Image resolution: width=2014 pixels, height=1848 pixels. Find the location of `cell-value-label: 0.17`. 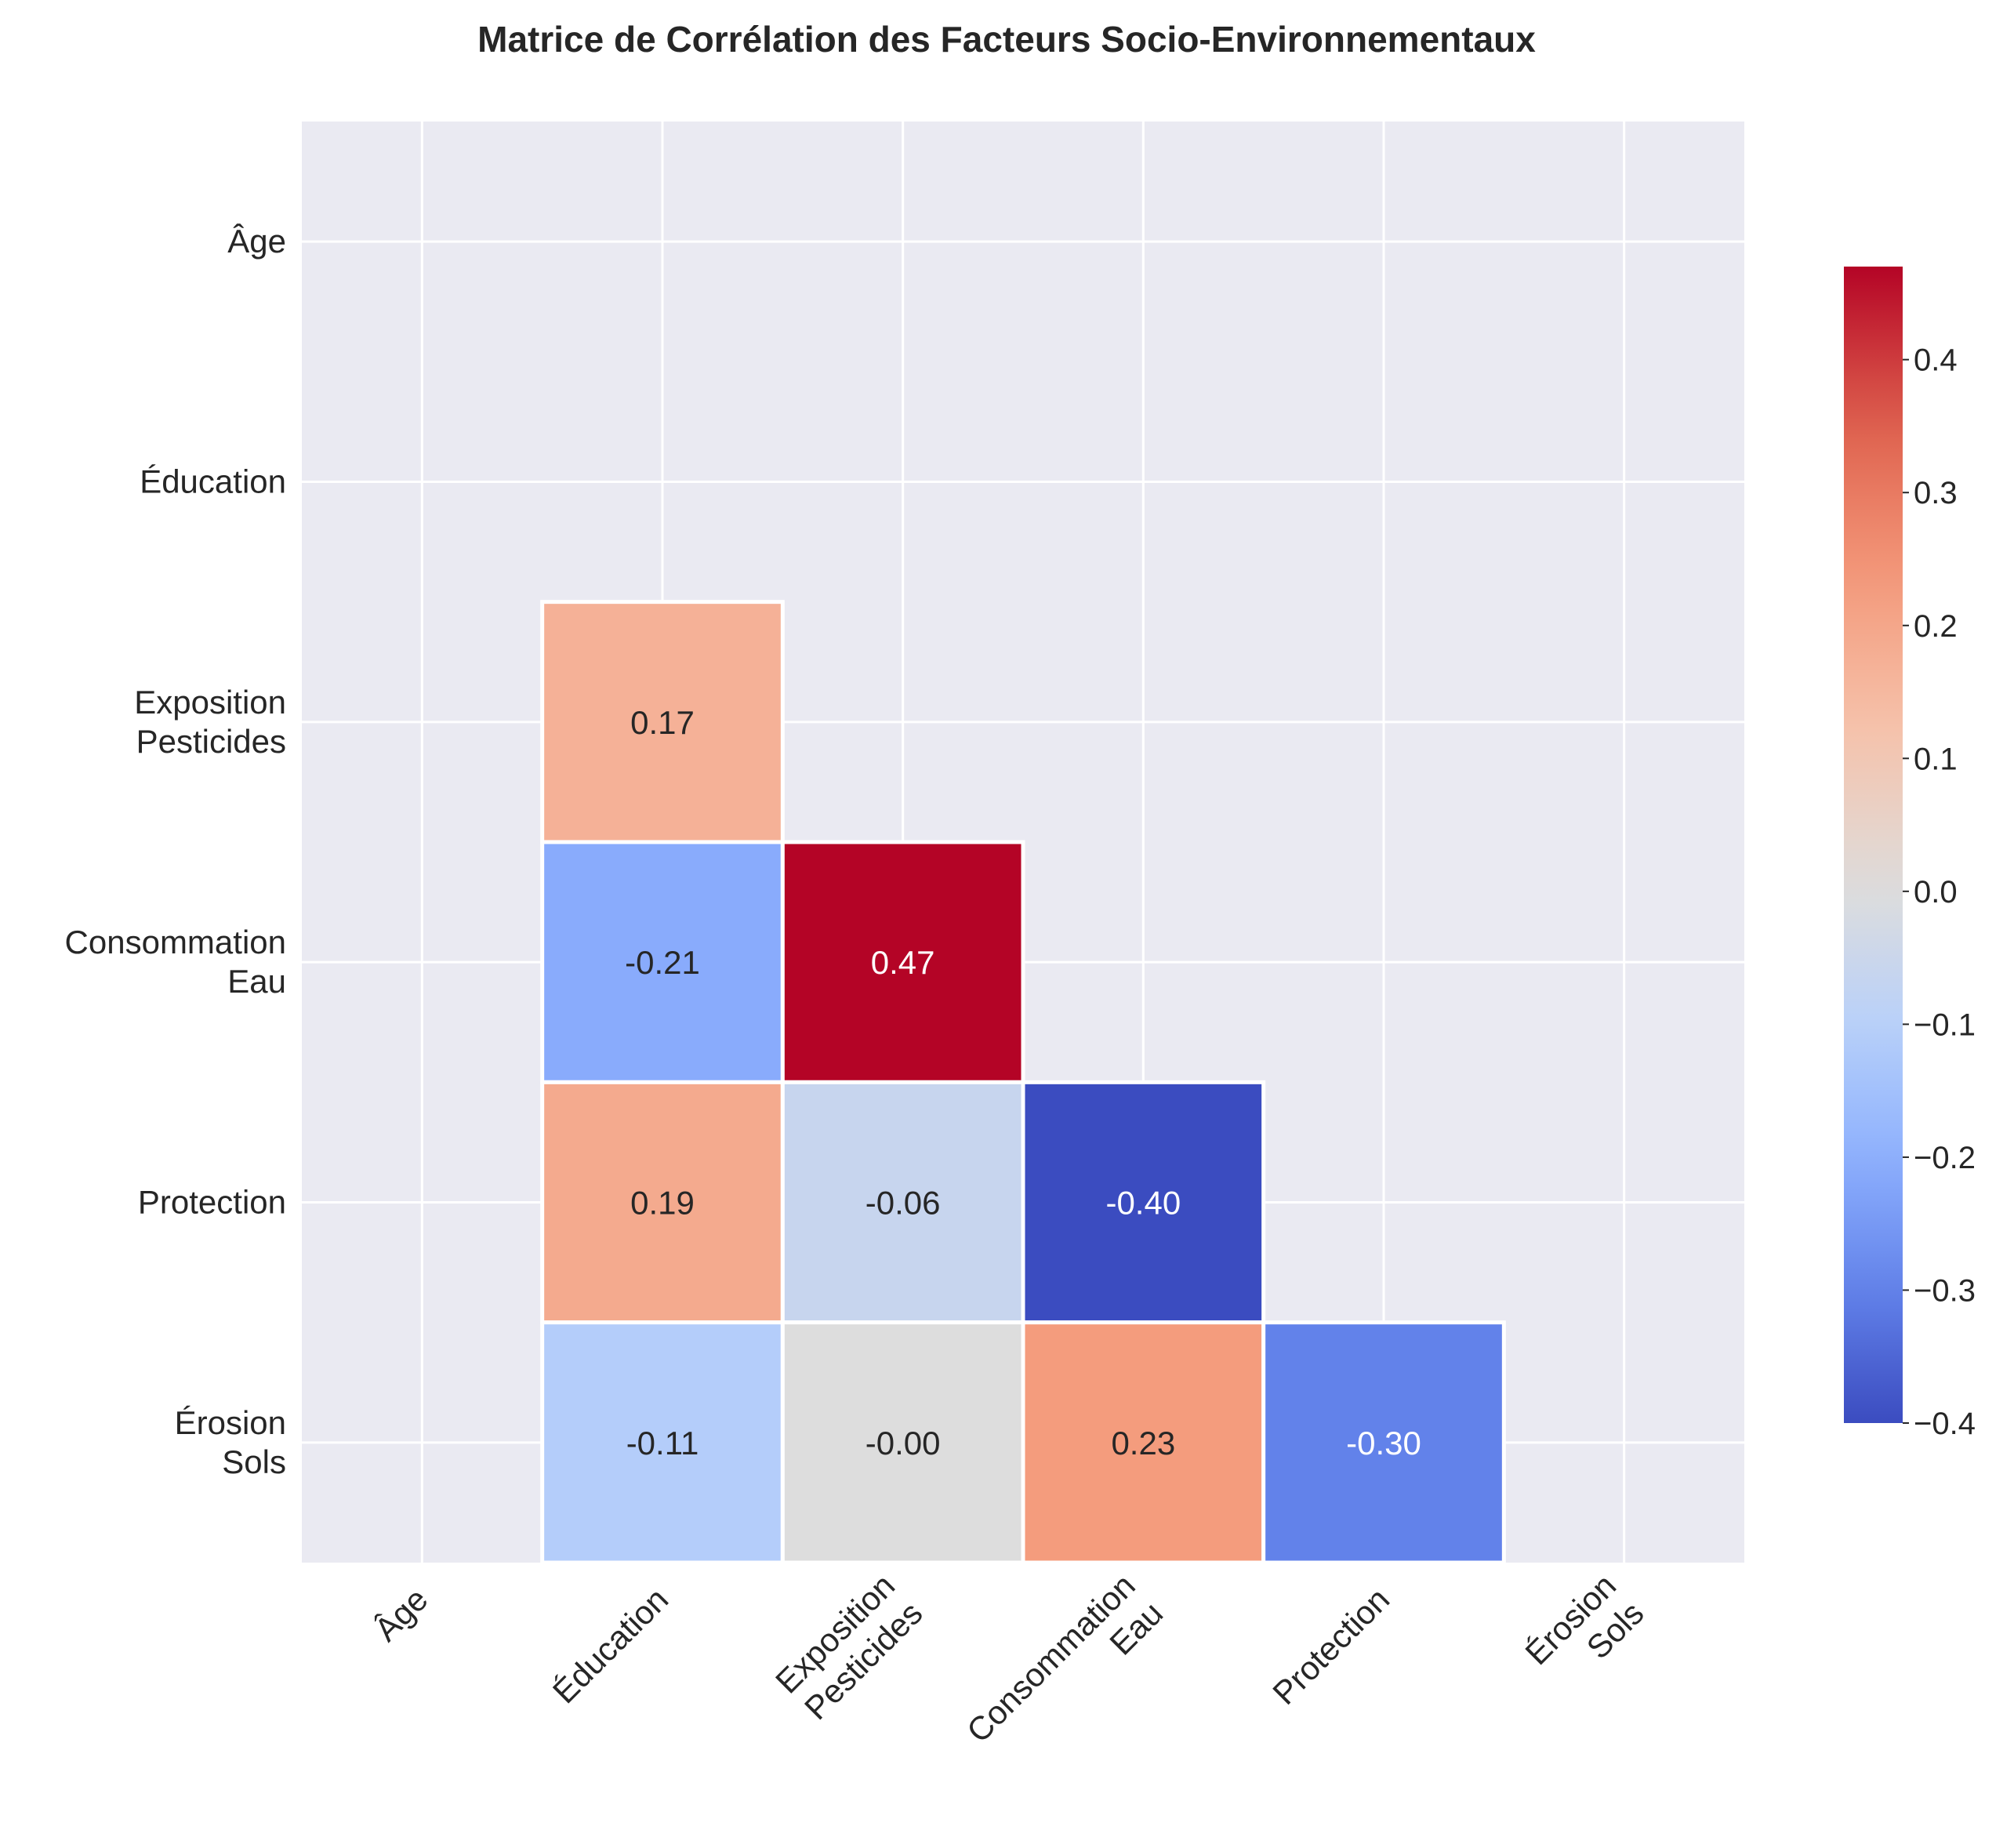

cell-value-label: 0.17 is located at coordinates (662, 722).